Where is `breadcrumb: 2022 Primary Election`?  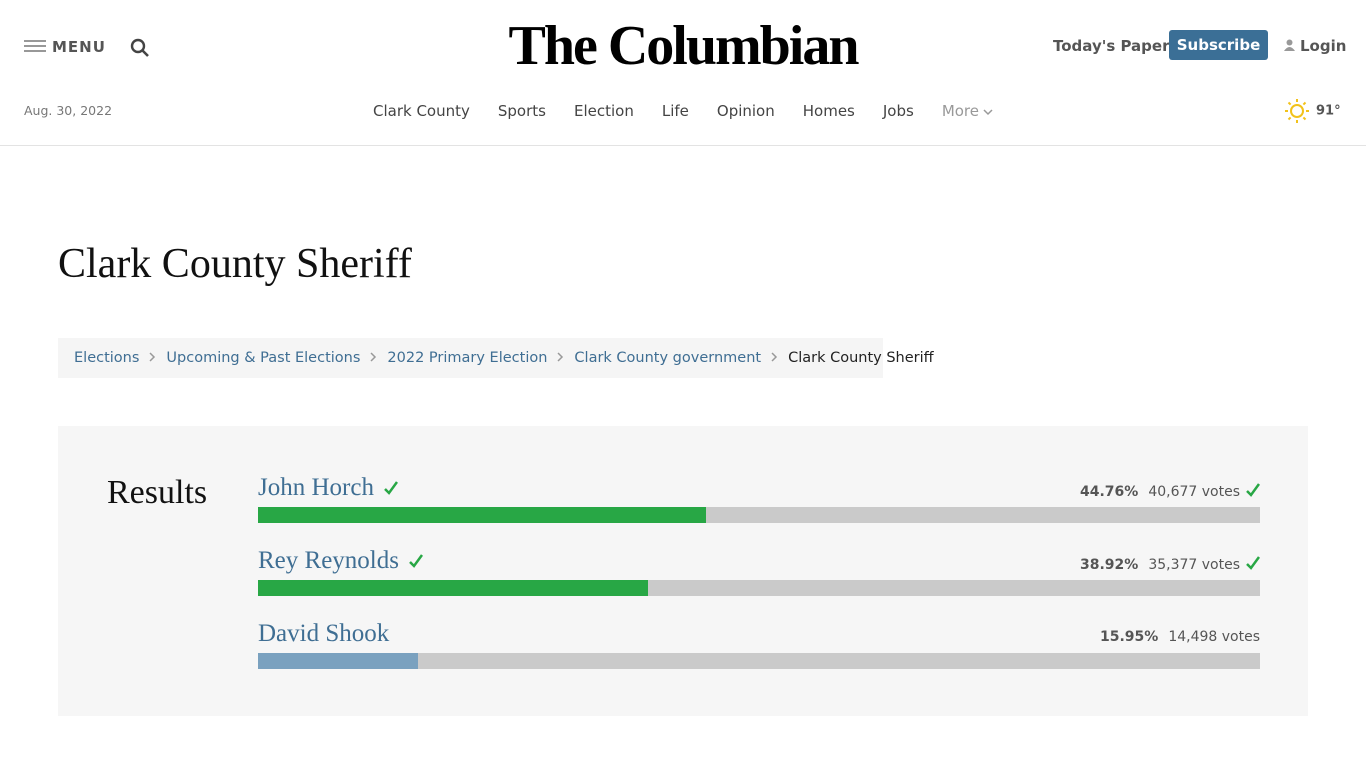
breadcrumb: 2022 Primary Election is located at coordinates (467, 358).